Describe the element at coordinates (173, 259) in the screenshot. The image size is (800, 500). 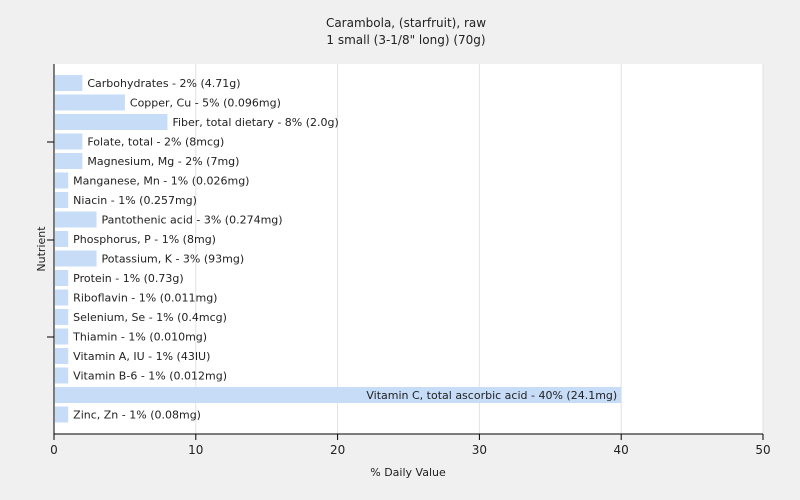
I see `bar-label: Potassium, K - 3% (93mg)` at that location.